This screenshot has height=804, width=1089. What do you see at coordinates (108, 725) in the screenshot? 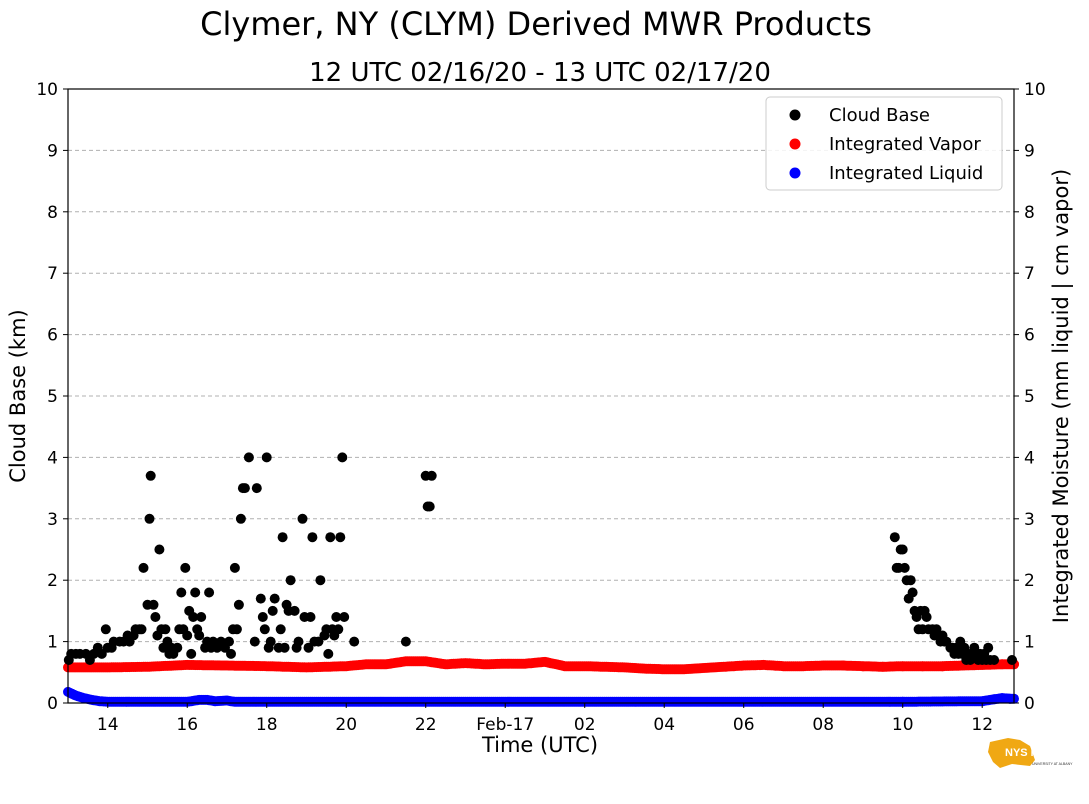
I see `x-tick-label: 14` at bounding box center [108, 725].